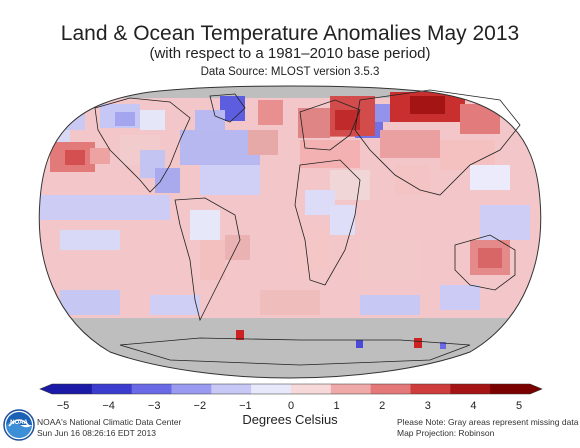  What do you see at coordinates (154, 406) in the screenshot?
I see `colorbar-tick-label: −3` at bounding box center [154, 406].